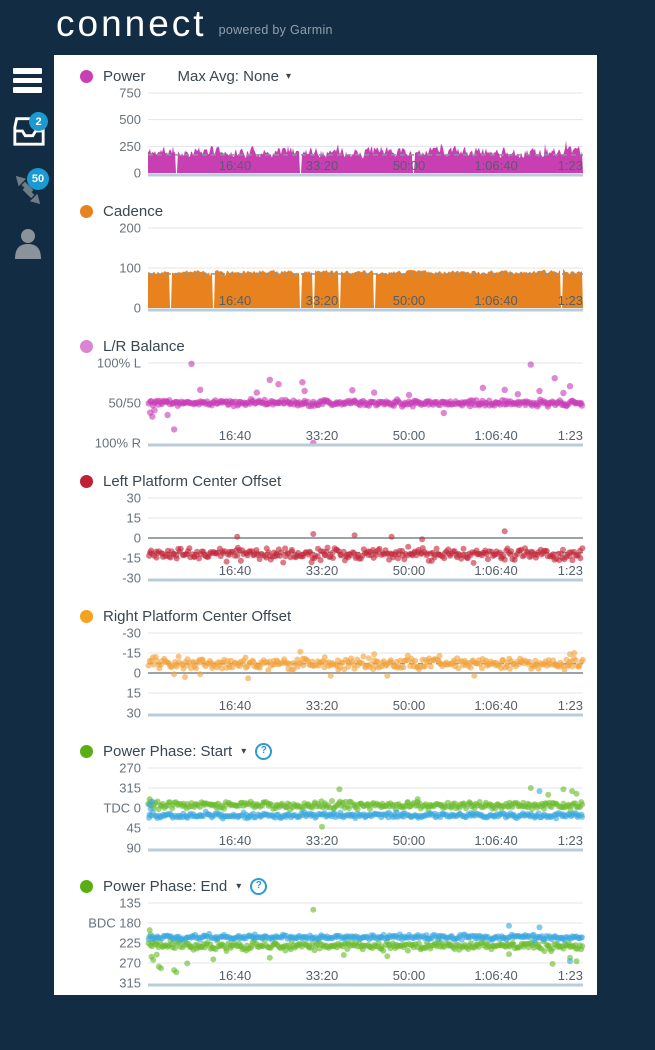  I want to click on left-platform-offset-legend: Left Platform Center Offset, so click(325, 481).